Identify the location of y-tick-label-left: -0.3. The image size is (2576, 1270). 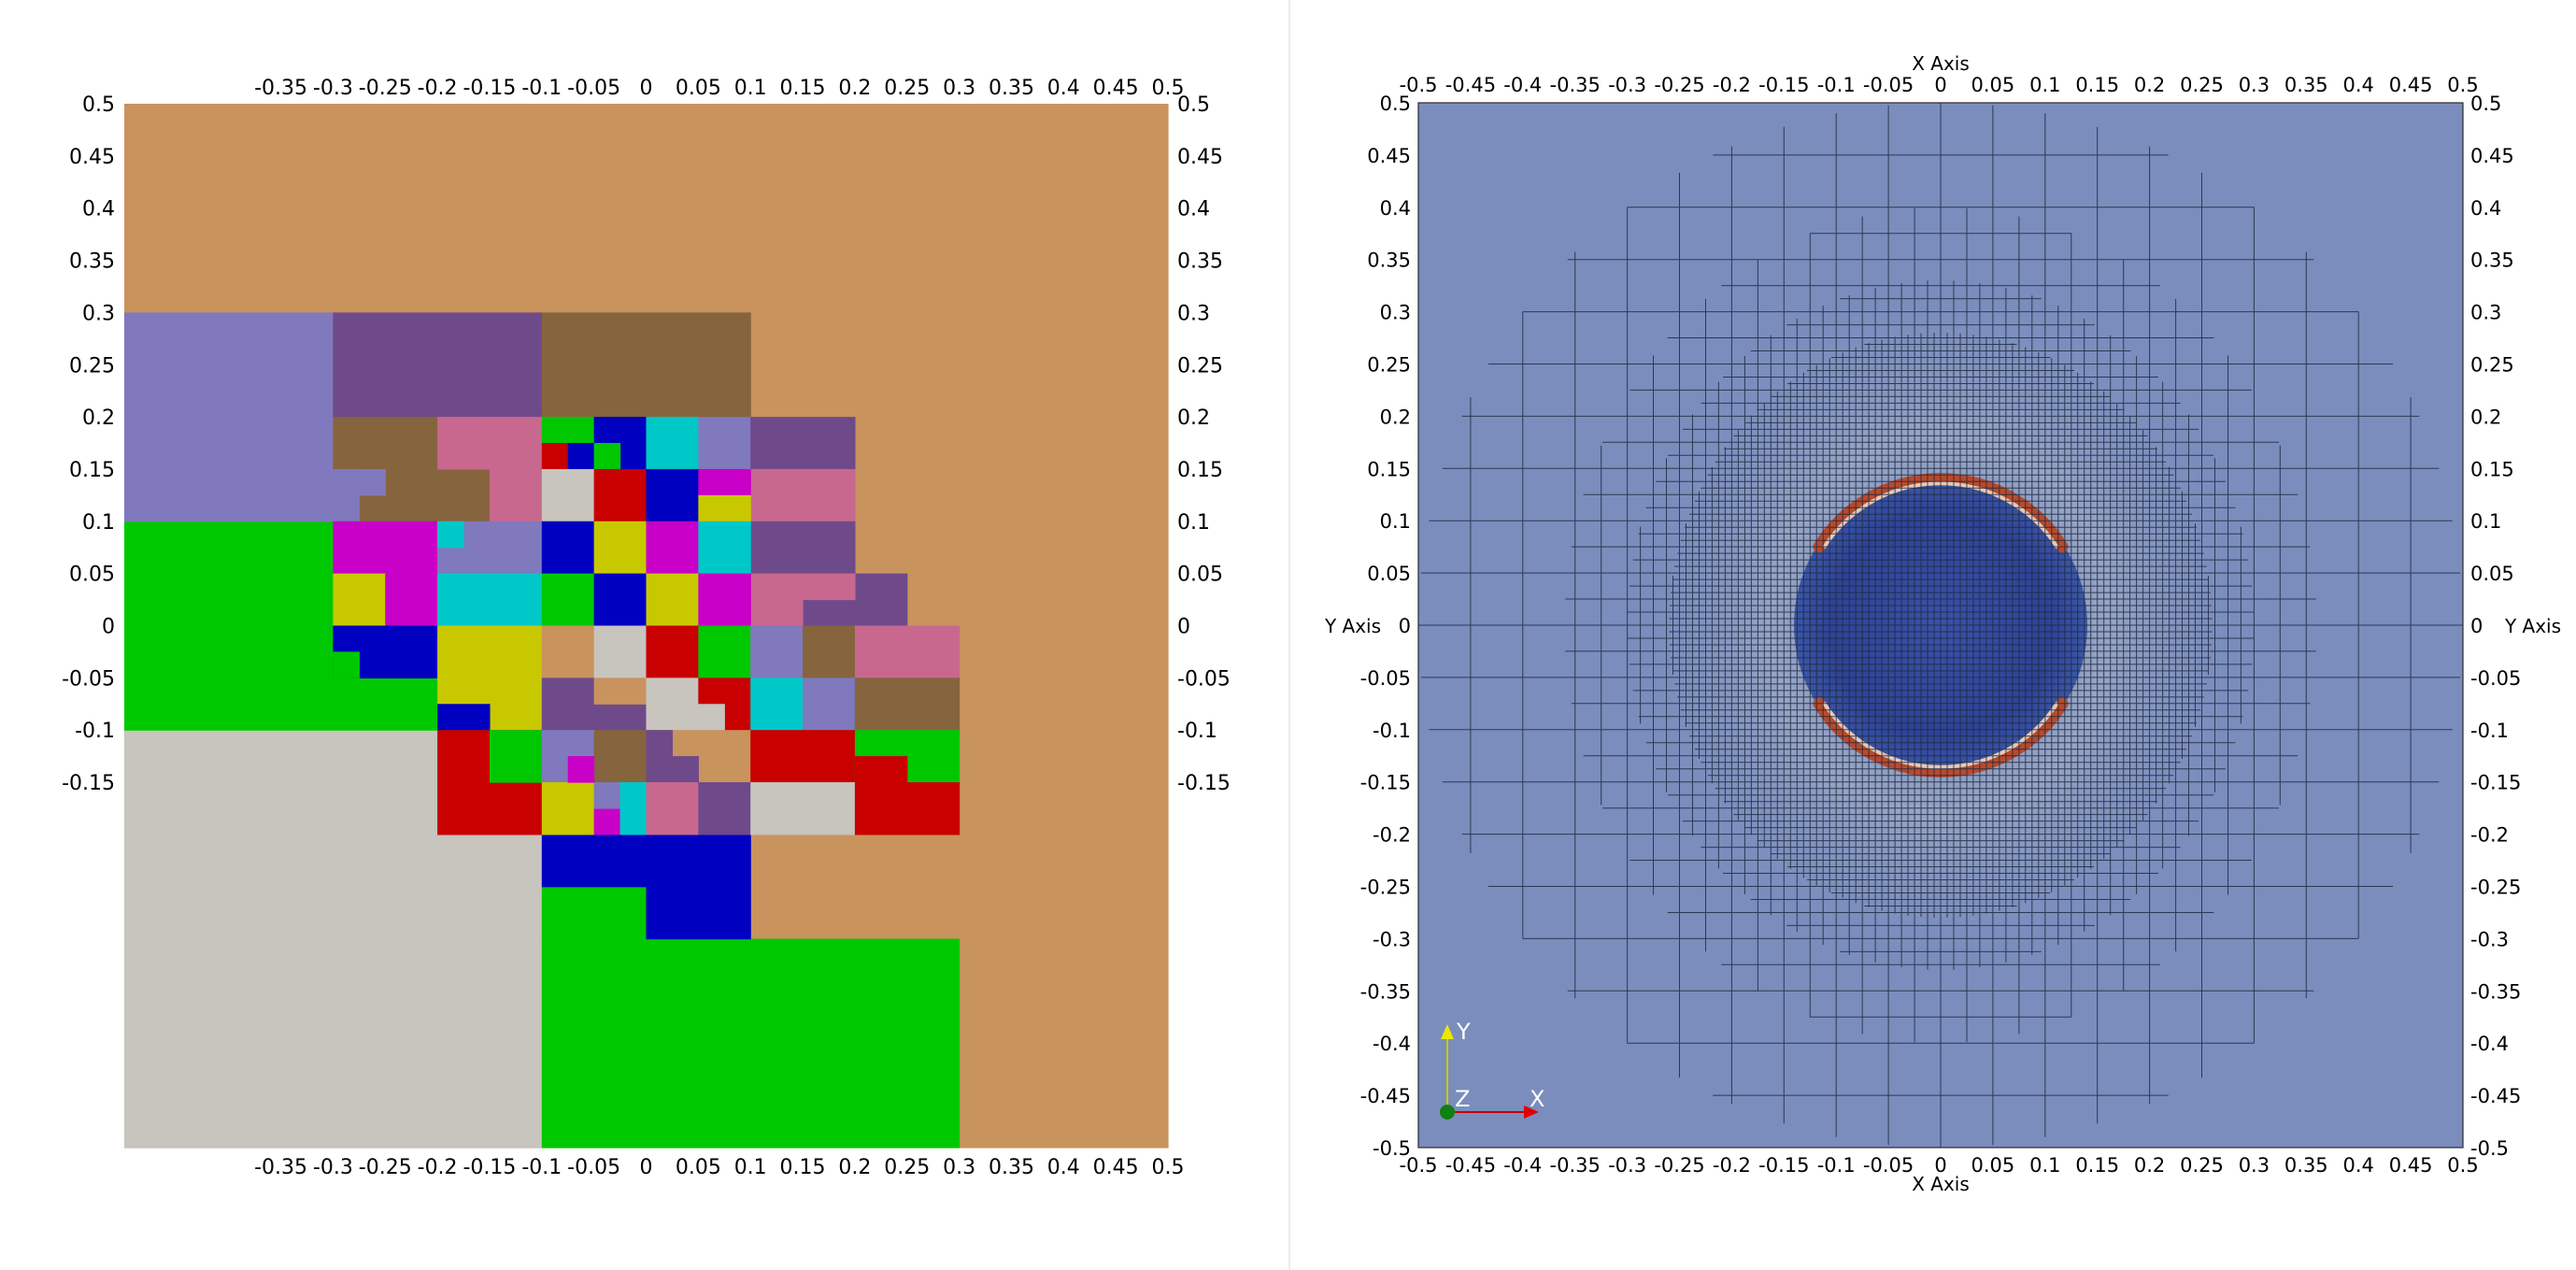
(1392, 939).